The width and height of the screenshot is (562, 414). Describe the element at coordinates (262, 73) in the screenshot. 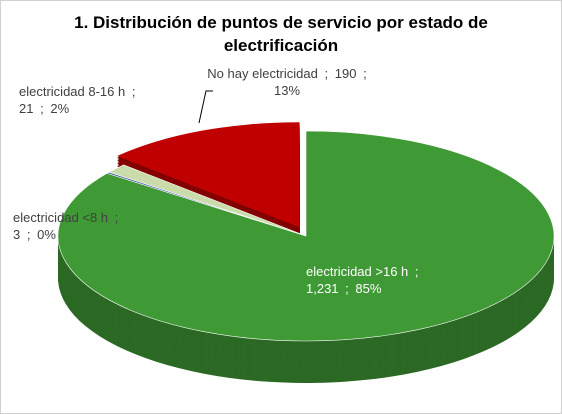

I see `category-name: No hay electricidad` at that location.